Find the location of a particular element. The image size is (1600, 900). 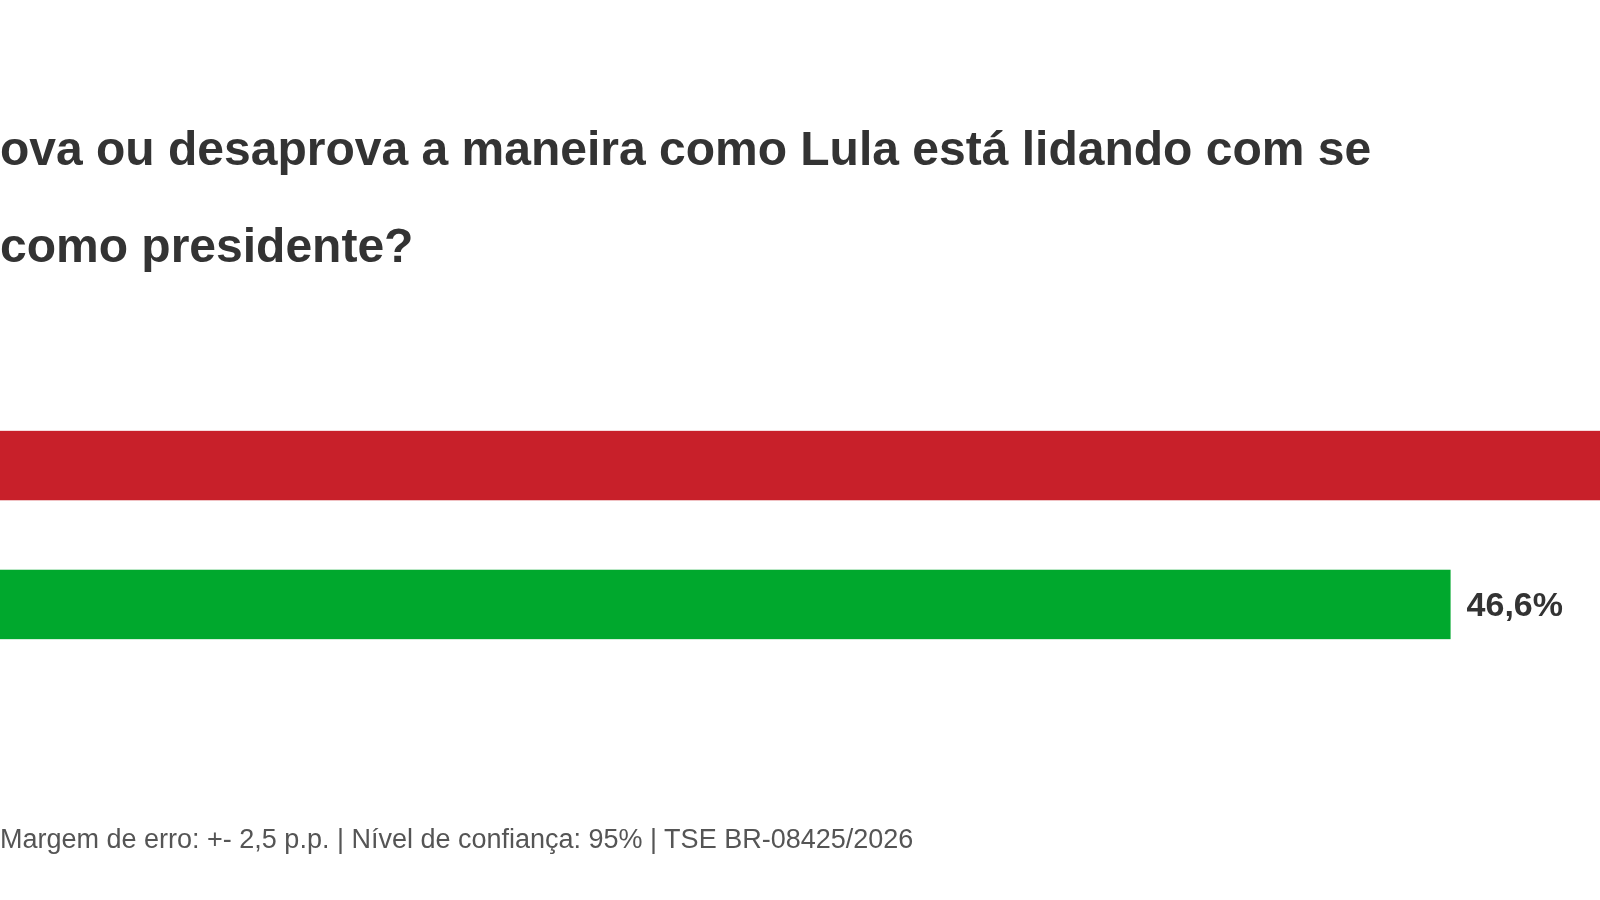

chart-title: ova ou desaprova a maneira como Lula está lidando com se como presidente? is located at coordinates (686, 197).